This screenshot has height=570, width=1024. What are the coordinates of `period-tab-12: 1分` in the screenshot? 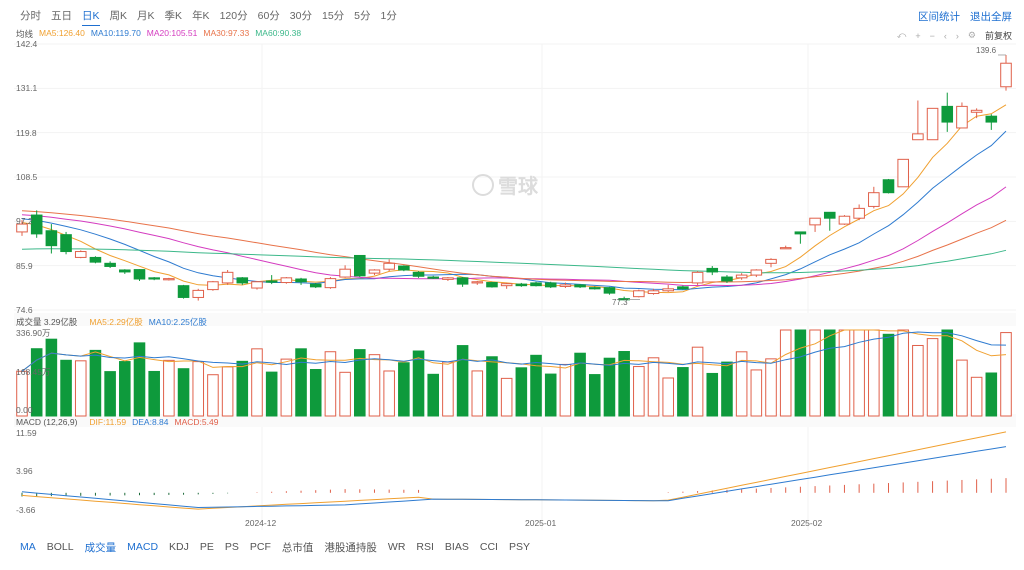 It's located at (388, 16).